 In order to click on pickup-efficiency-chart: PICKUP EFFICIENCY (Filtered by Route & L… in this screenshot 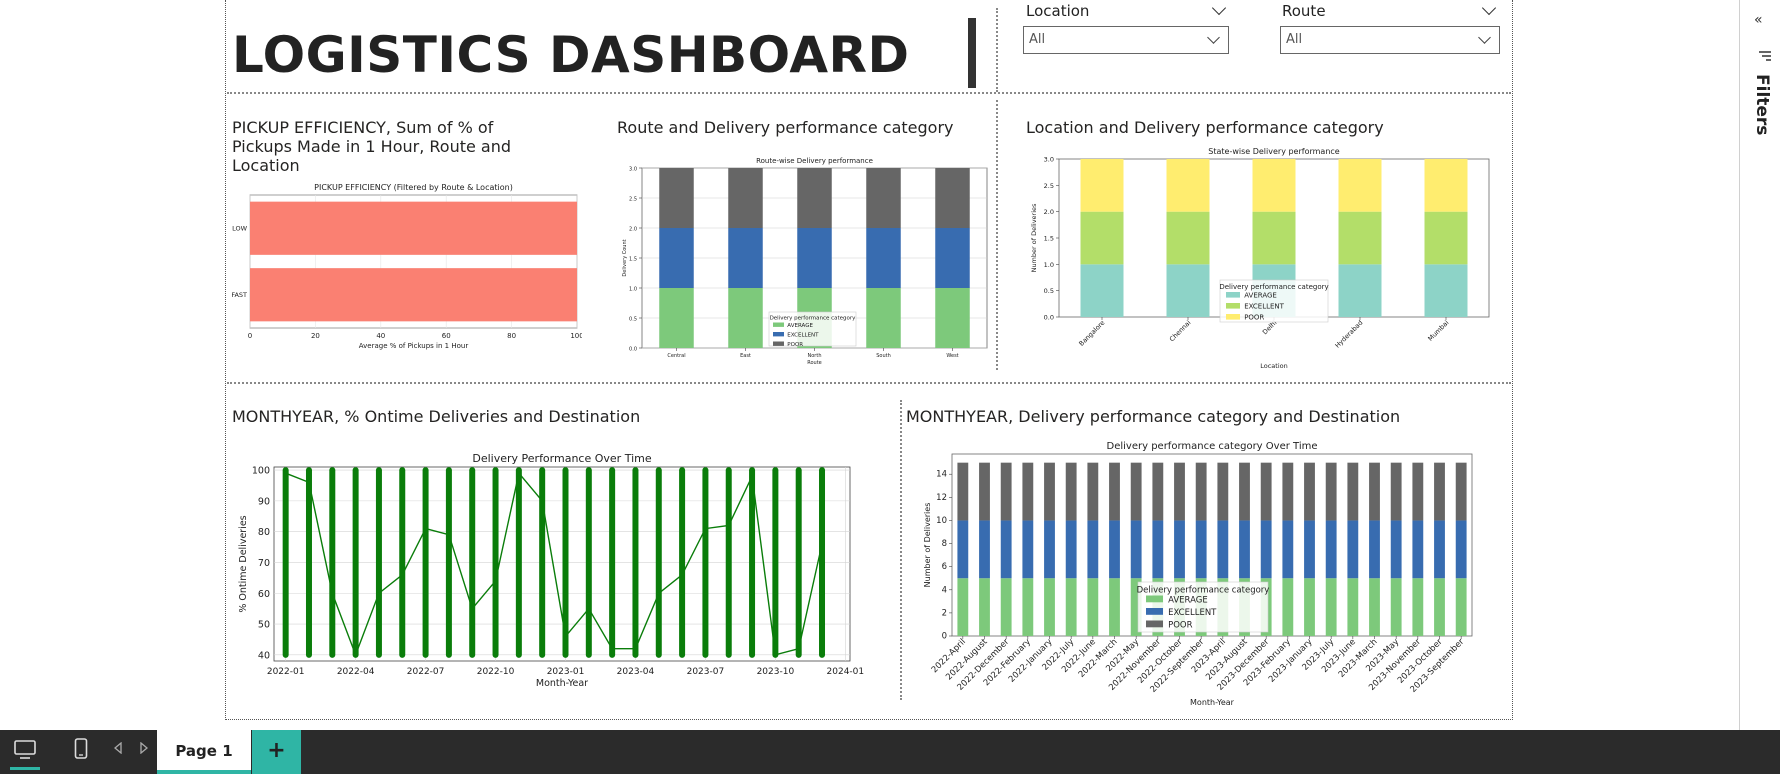, I will do `click(407, 267)`.